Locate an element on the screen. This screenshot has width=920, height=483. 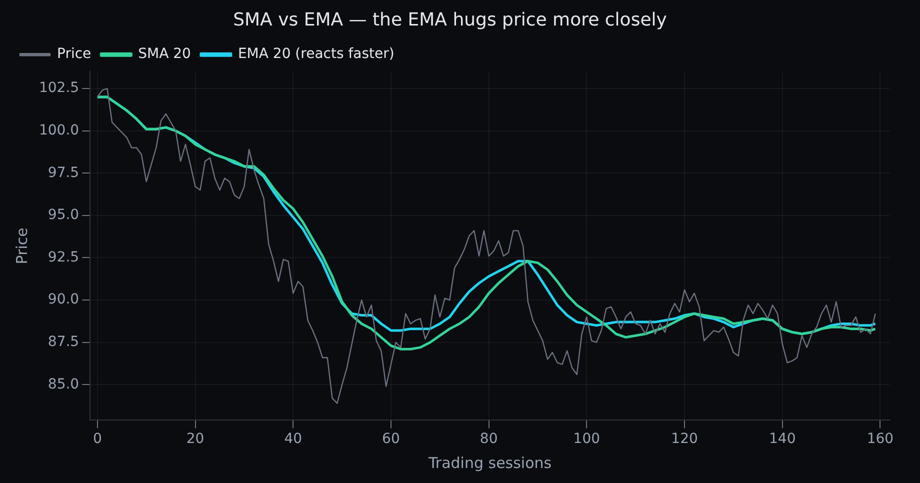
y-tick-label: 85.0 is located at coordinates (64, 384).